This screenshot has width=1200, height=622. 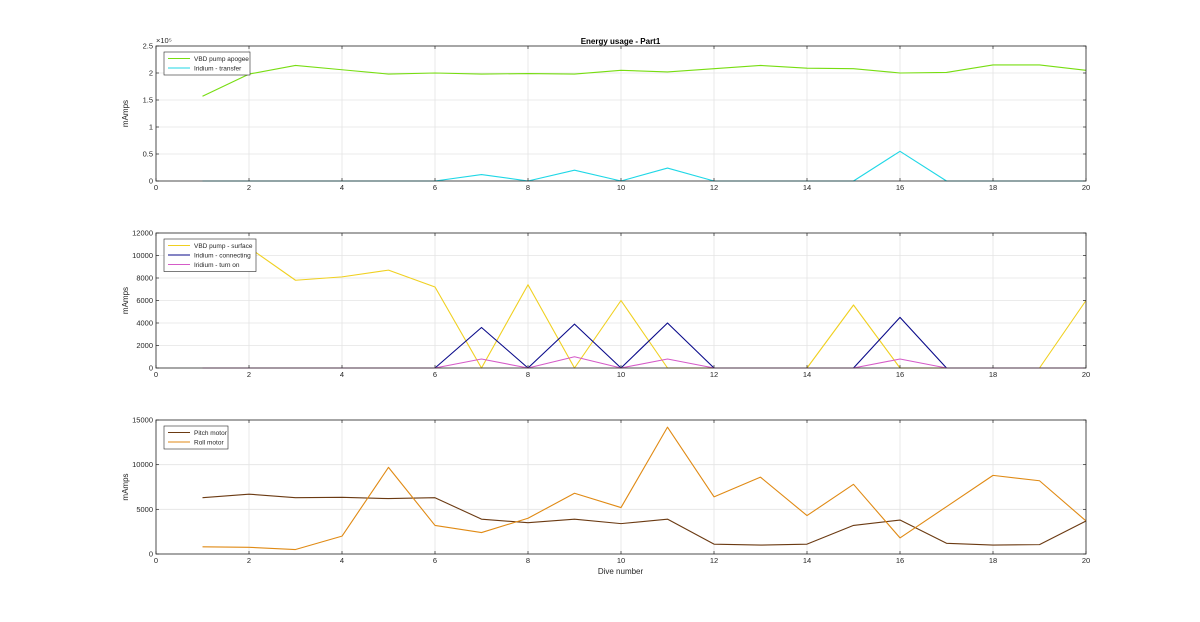 What do you see at coordinates (142, 420) in the screenshot?
I see `y-tick-label: 15000` at bounding box center [142, 420].